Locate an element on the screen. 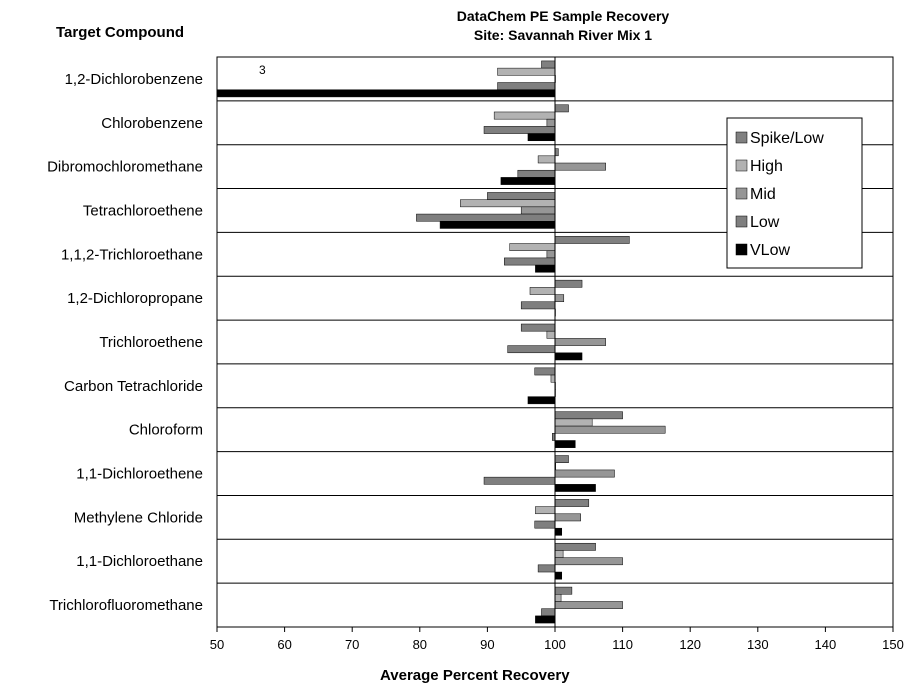  legend-label: Low is located at coordinates (765, 222).